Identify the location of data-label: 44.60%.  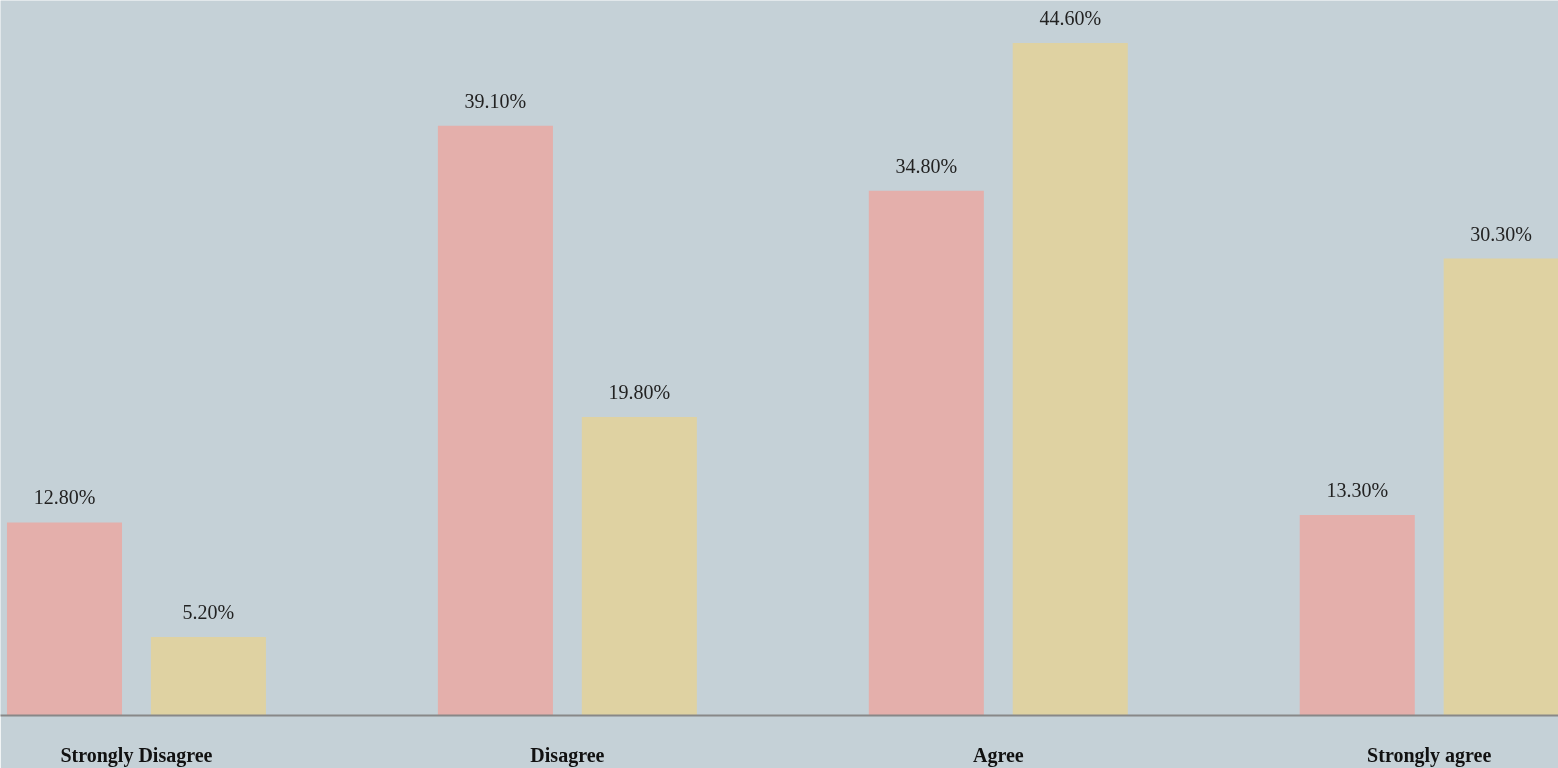
(1070, 17).